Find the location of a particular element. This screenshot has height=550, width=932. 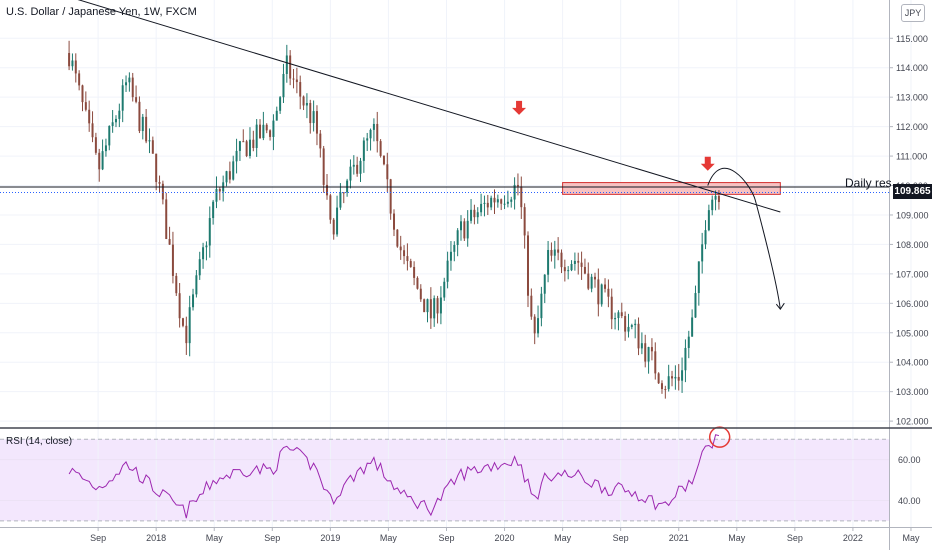

rsi-highlight-circle is located at coordinates (719, 437).